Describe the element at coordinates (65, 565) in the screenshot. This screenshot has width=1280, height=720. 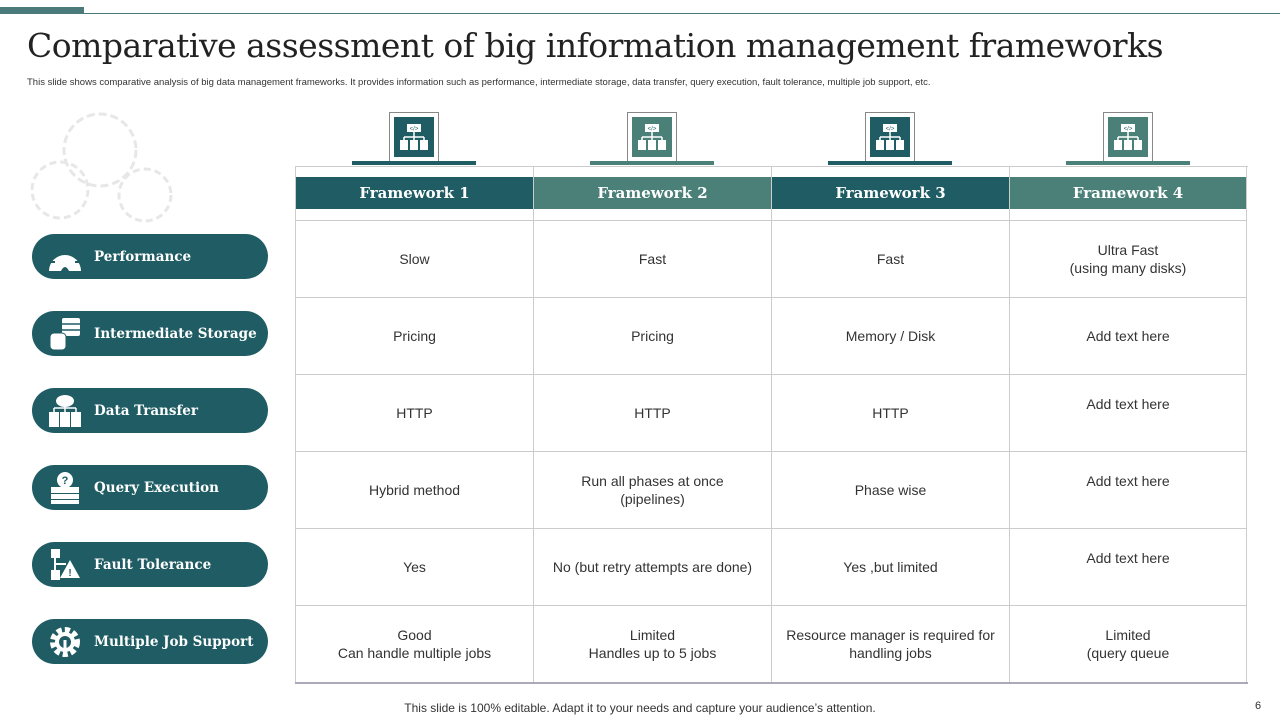
I see `flowchart-warning-icon: !` at that location.